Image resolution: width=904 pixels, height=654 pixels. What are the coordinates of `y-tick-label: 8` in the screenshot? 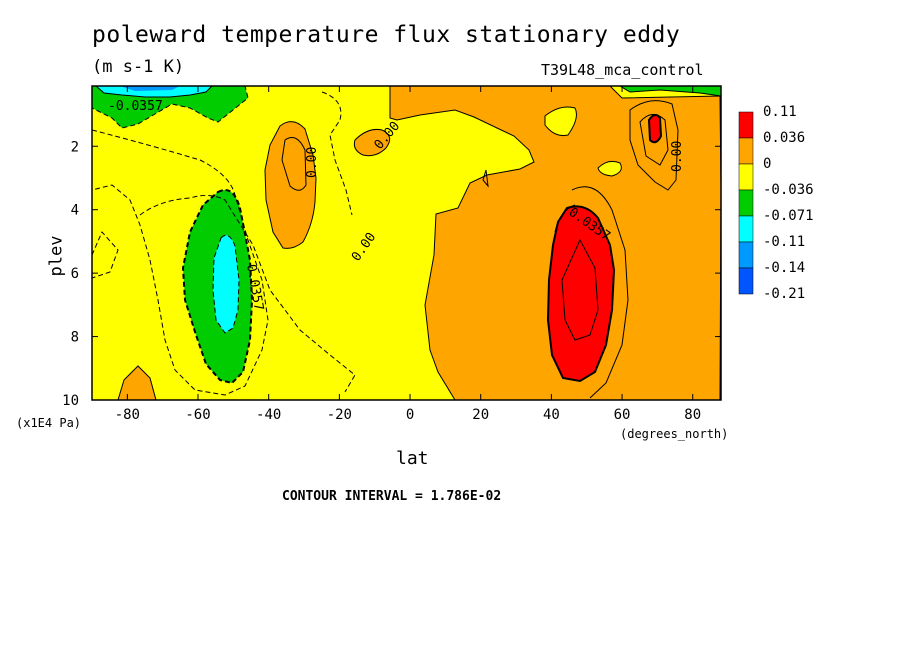 It's located at (75, 338).